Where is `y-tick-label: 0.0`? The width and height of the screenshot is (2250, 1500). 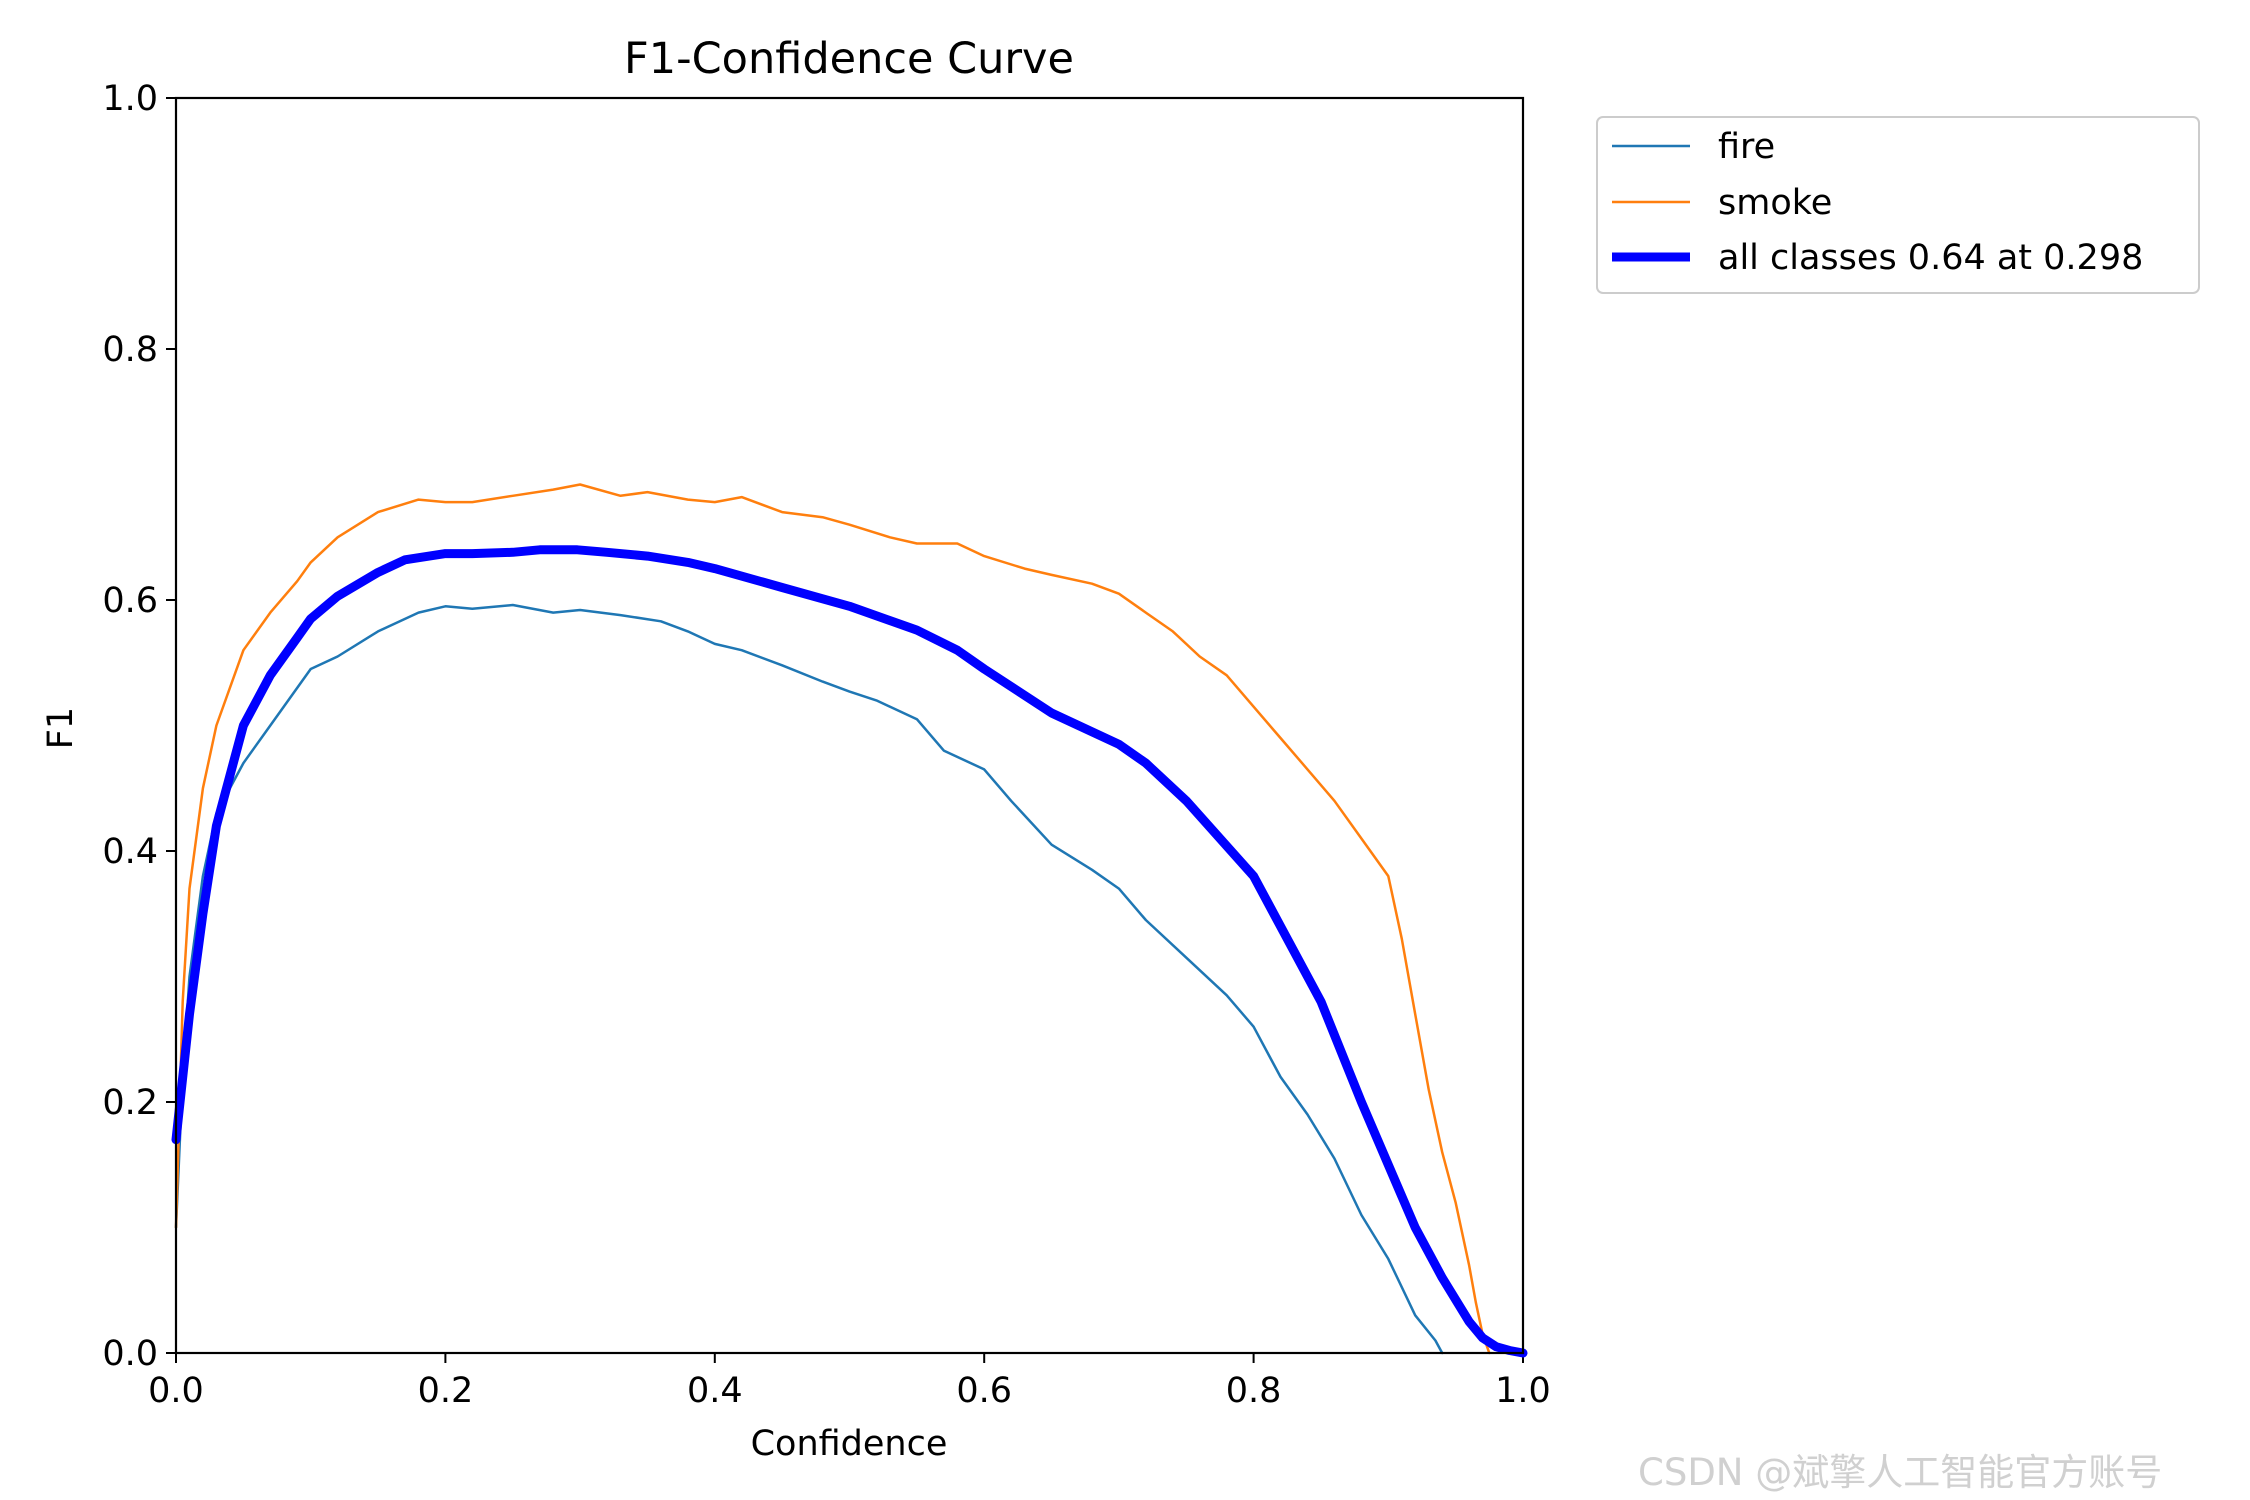 y-tick-label: 0.0 is located at coordinates (130, 1354).